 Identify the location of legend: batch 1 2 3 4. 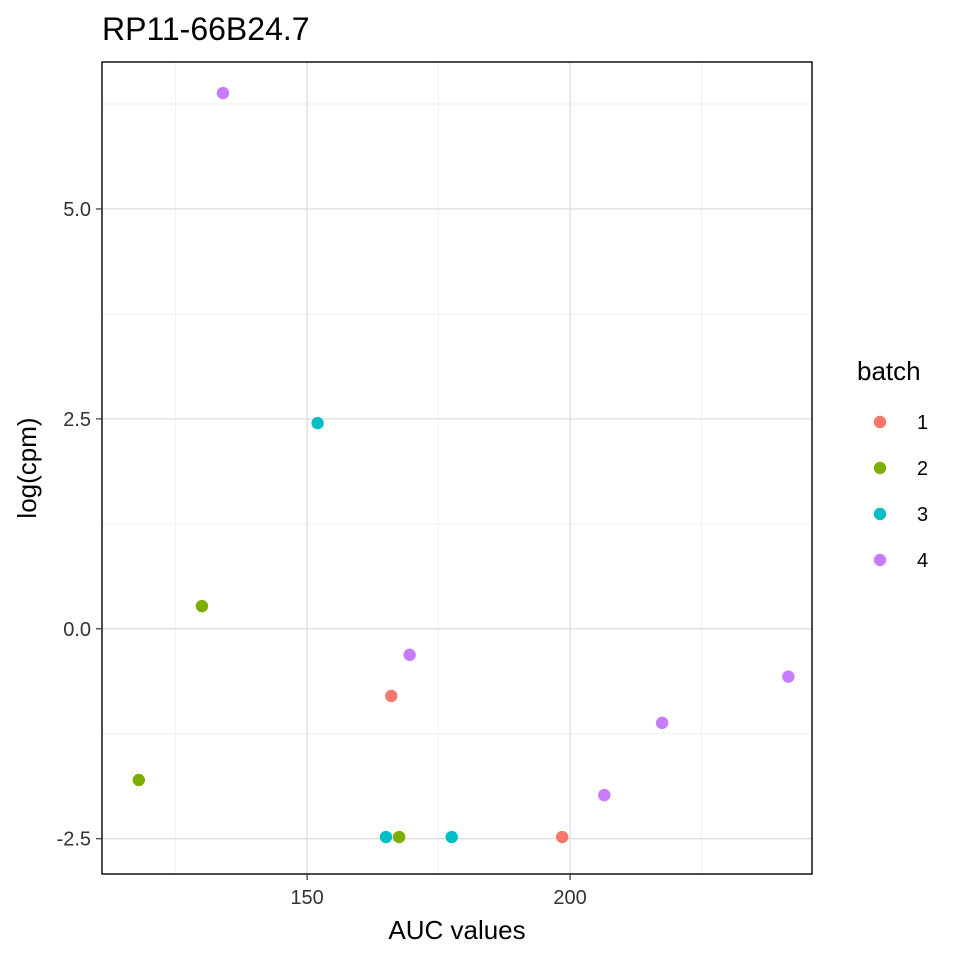
(892, 464).